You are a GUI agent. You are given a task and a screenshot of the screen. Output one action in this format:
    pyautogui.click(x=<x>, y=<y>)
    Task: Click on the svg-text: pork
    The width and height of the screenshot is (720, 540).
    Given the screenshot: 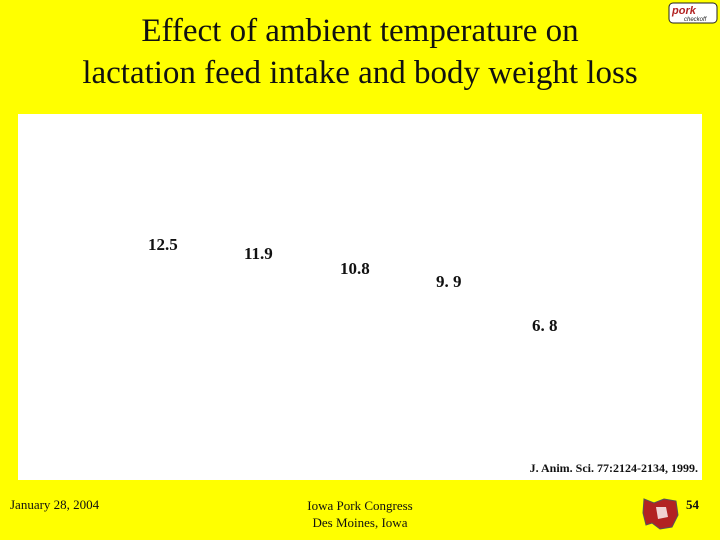 What is the action you would take?
    pyautogui.click(x=684, y=11)
    